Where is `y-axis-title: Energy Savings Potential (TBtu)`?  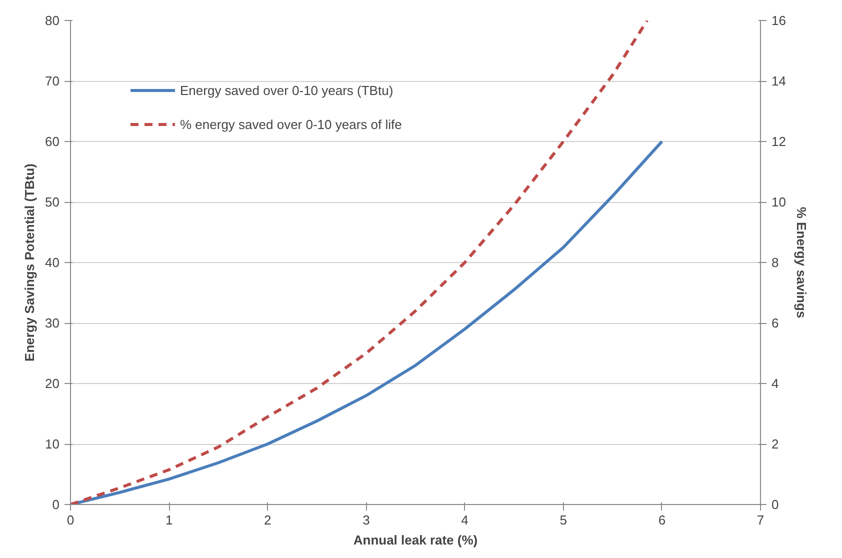 y-axis-title: Energy Savings Potential (TBtu) is located at coordinates (30, 263).